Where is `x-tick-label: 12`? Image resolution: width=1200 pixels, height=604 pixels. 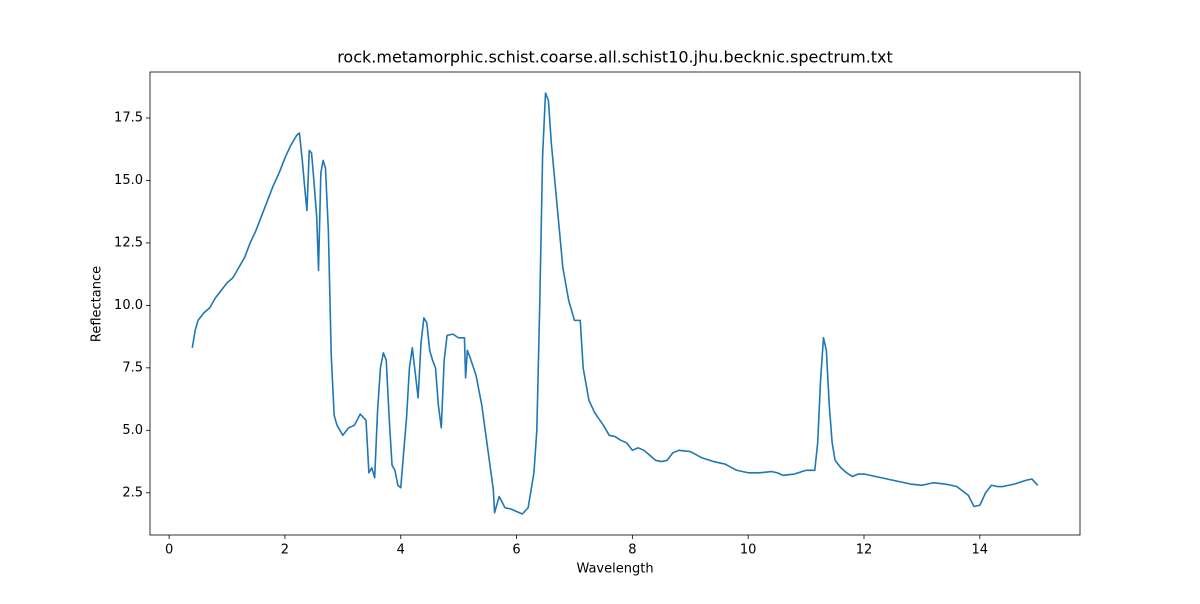 x-tick-label: 12 is located at coordinates (864, 550).